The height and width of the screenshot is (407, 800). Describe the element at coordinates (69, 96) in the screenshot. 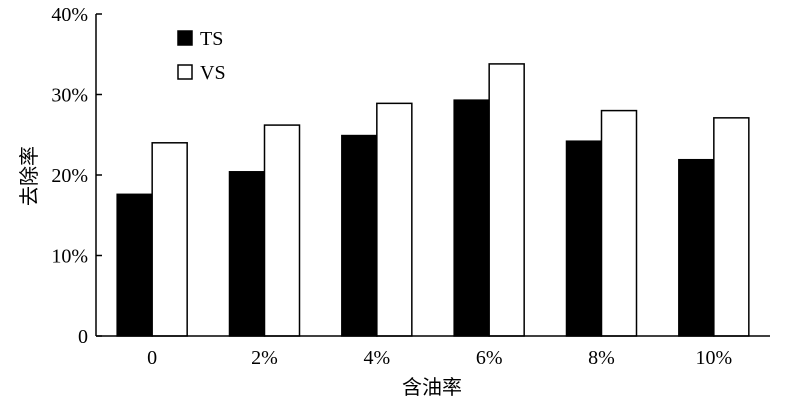

I see `y-tick-label: 30%` at that location.